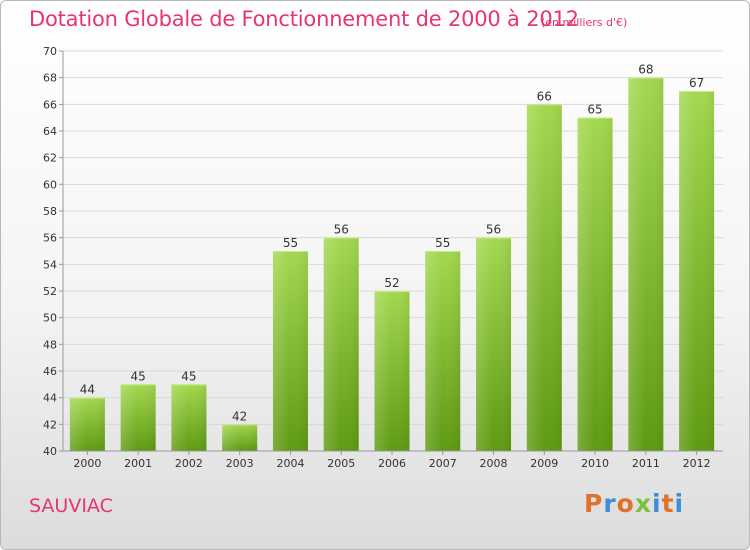 This screenshot has height=550, width=750. I want to click on x-tick-label: 2012, so click(697, 463).